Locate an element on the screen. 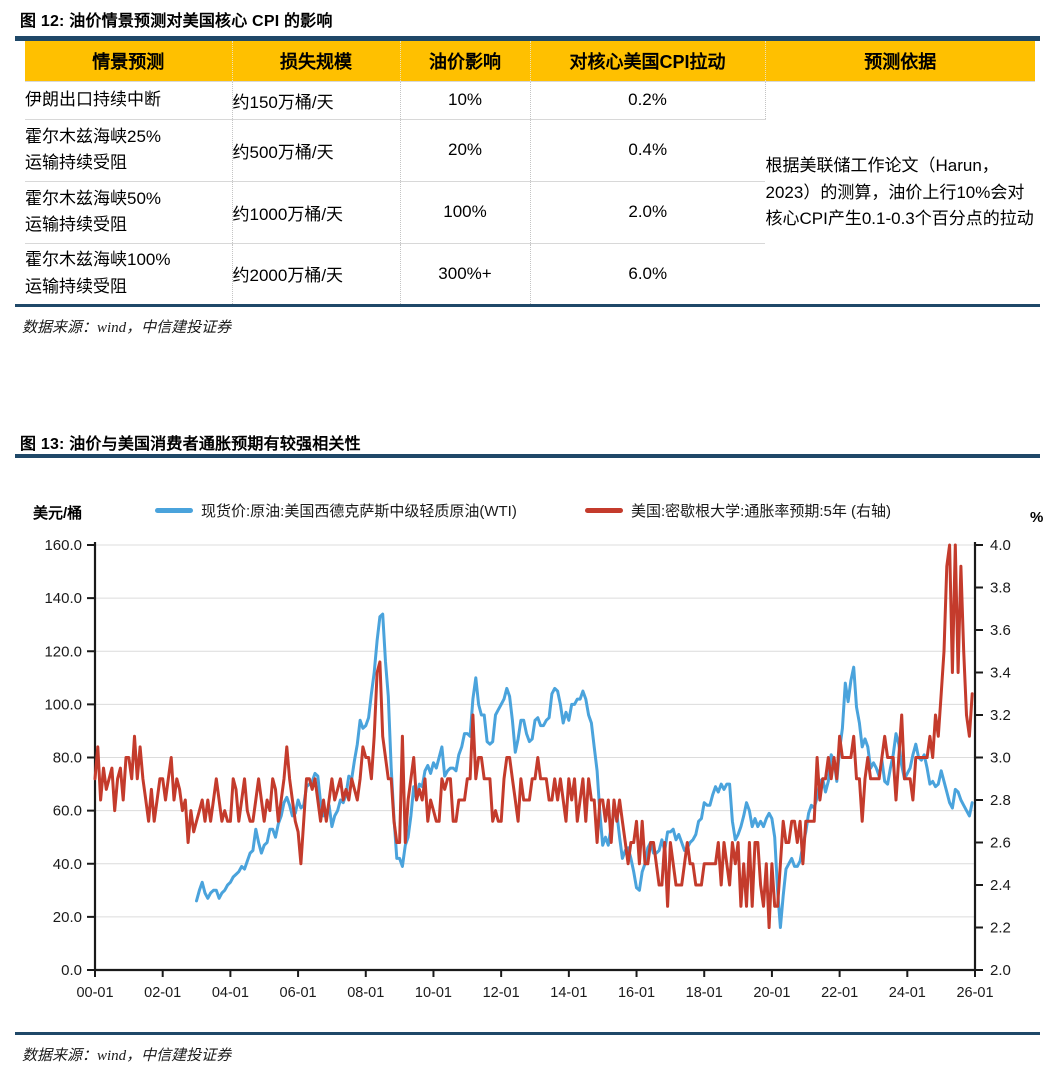  left-tick-label: 0.0 is located at coordinates (71, 970).